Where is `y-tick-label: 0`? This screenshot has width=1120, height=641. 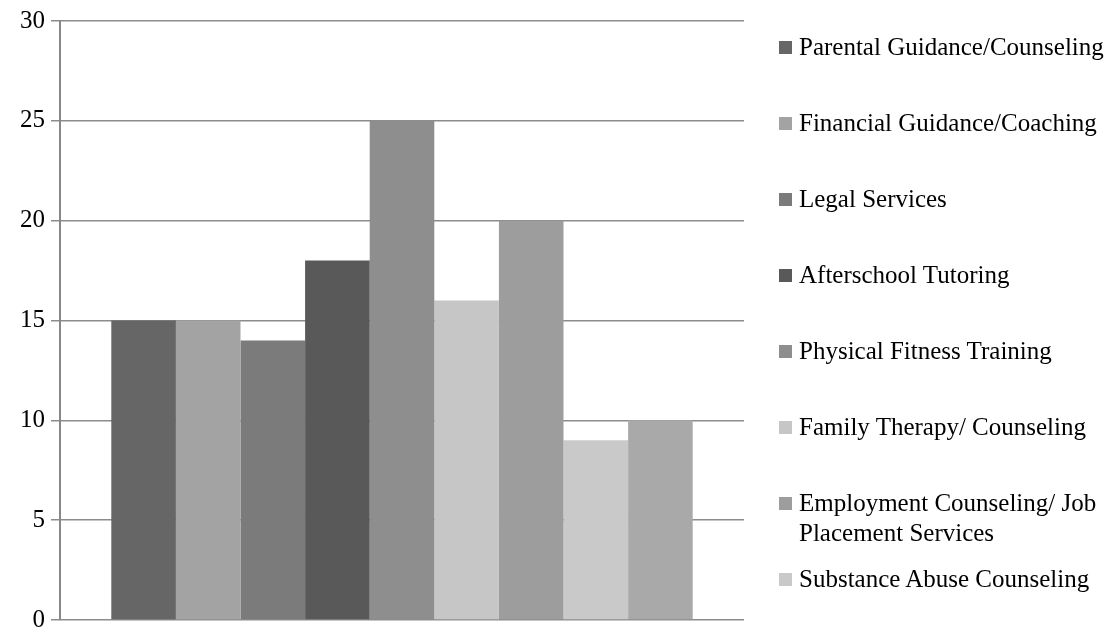 y-tick-label: 0 is located at coordinates (38, 618).